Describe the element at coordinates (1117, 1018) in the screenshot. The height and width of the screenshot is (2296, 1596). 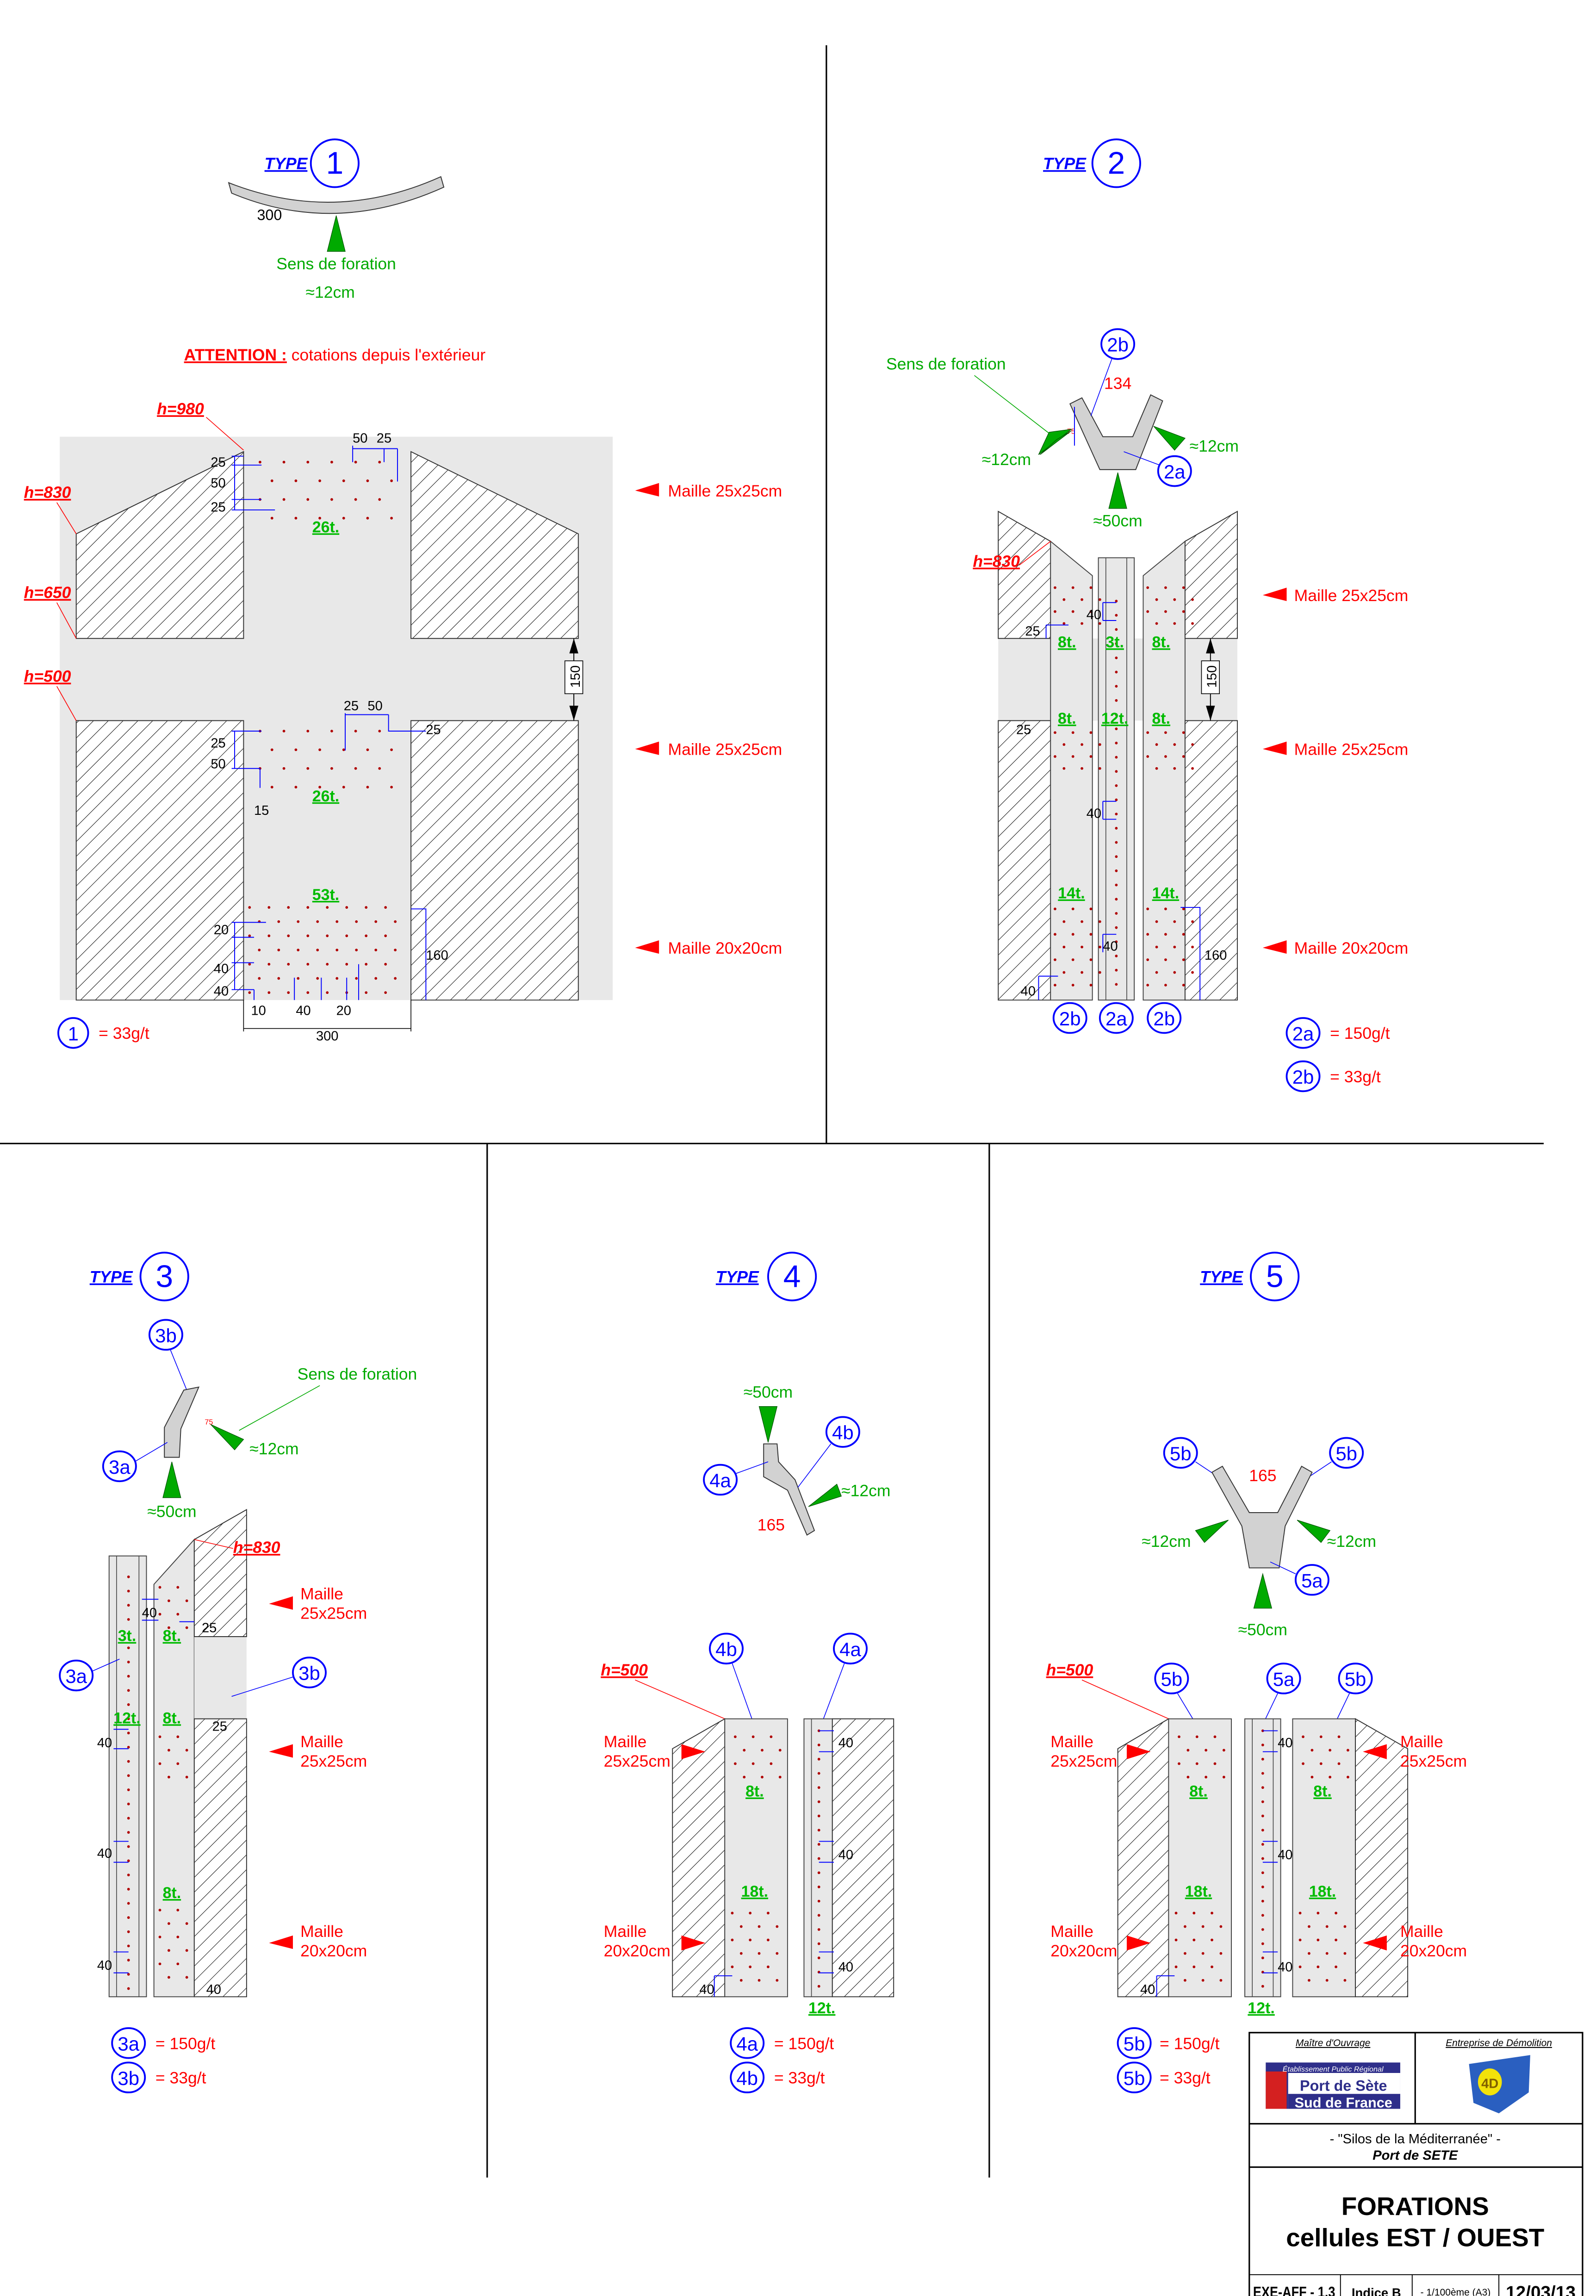
I see `tag-2a: 2a` at that location.